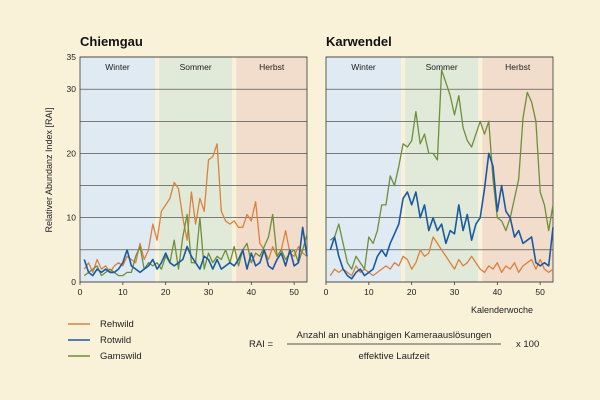 The width and height of the screenshot is (600, 400). Describe the element at coordinates (527, 344) in the screenshot. I see `formula-factor: x 100` at that location.